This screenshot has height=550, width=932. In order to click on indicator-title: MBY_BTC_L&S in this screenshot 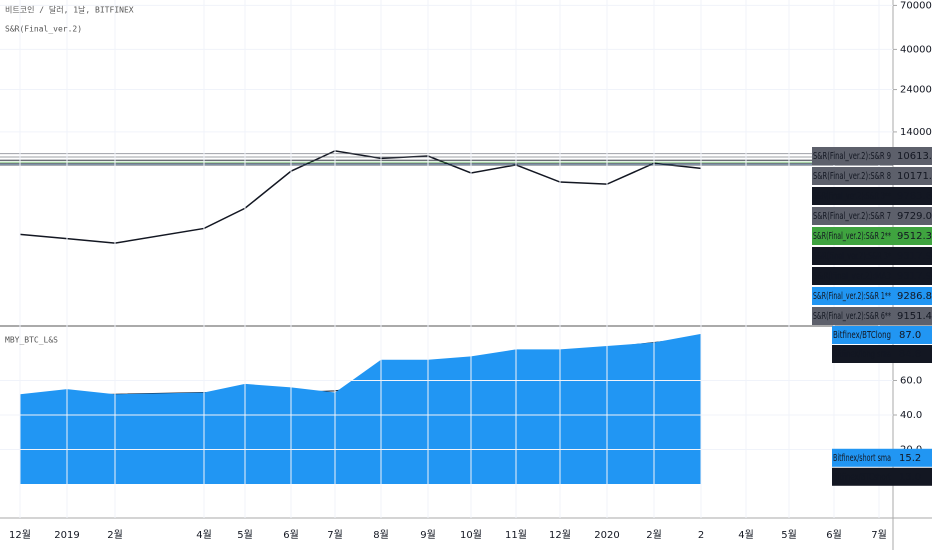, I will do `click(31, 340)`.